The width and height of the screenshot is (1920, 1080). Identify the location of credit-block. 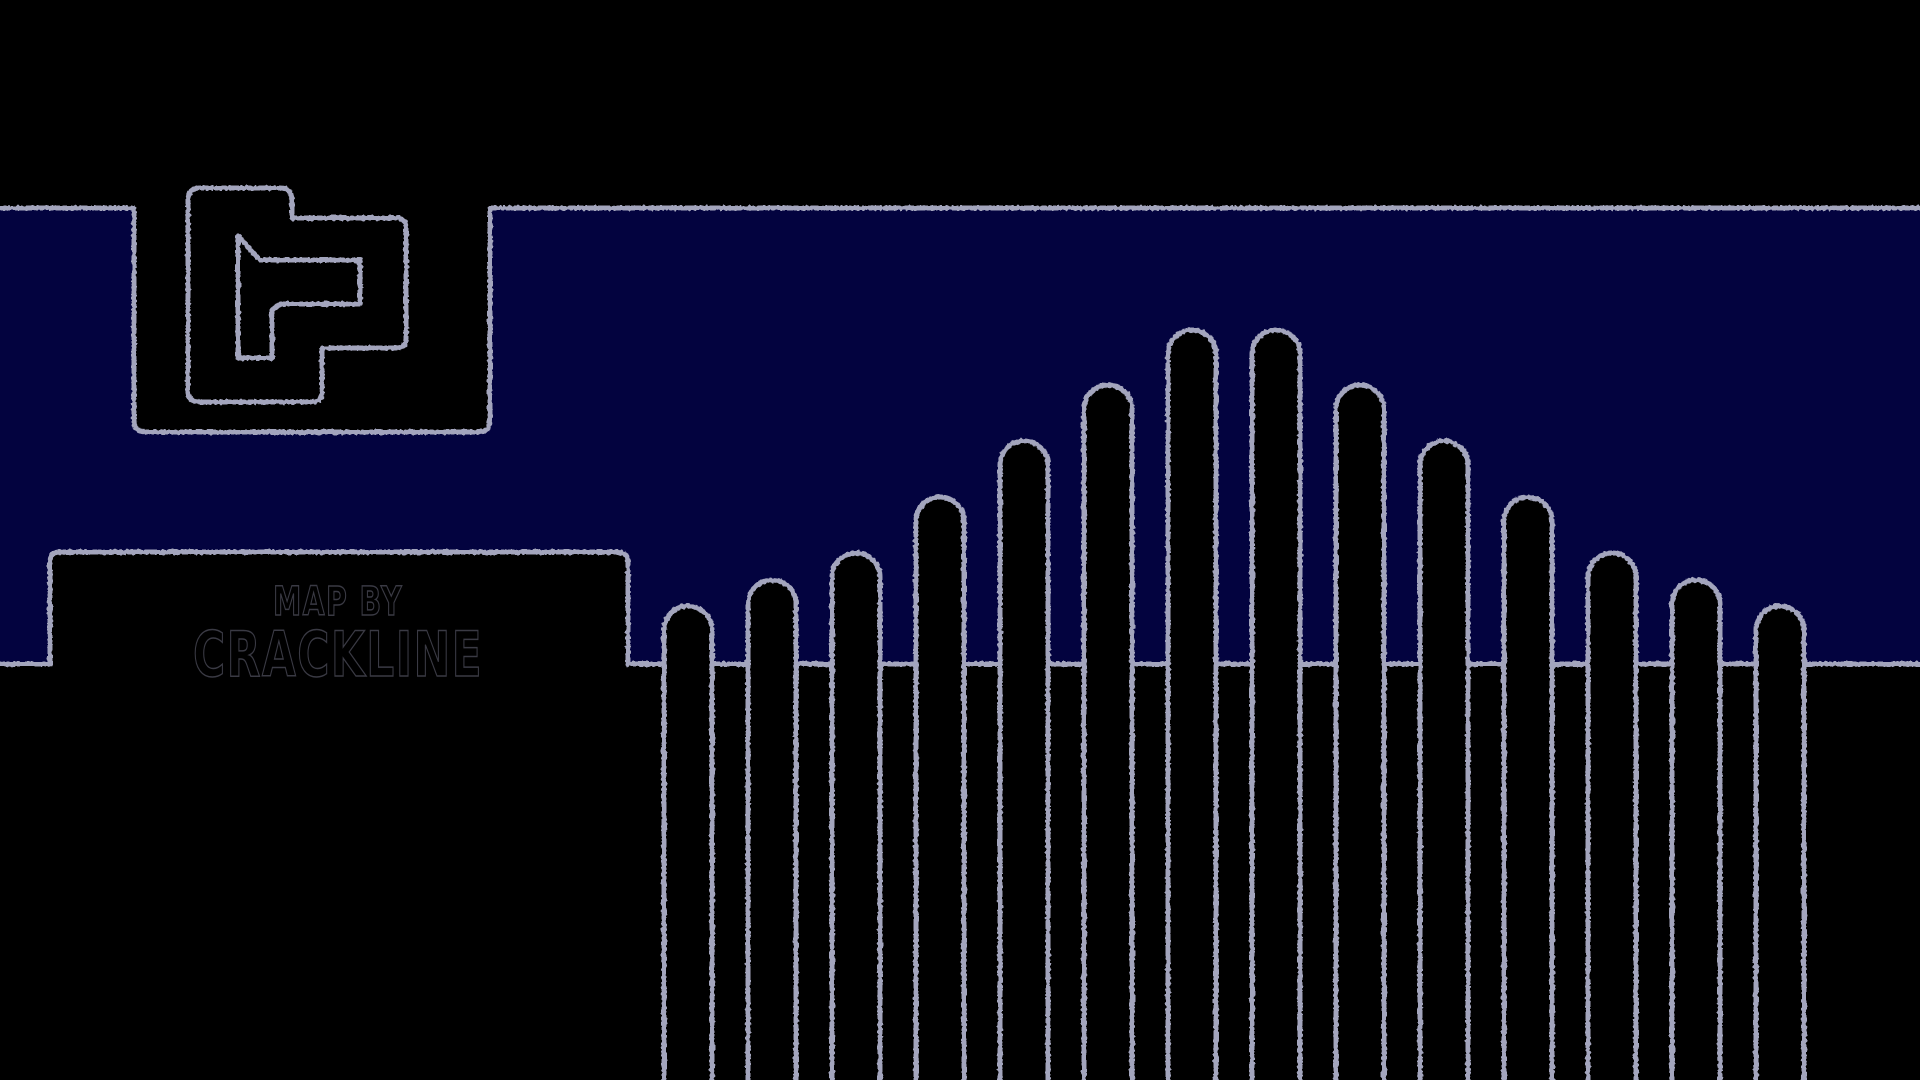
(339, 608).